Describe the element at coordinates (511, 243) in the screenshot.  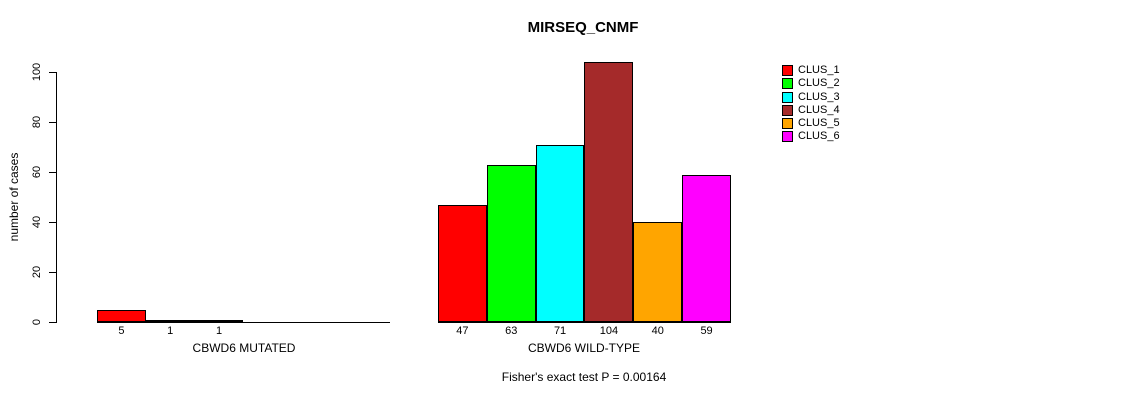
I see `bar-clus_2-group1` at that location.